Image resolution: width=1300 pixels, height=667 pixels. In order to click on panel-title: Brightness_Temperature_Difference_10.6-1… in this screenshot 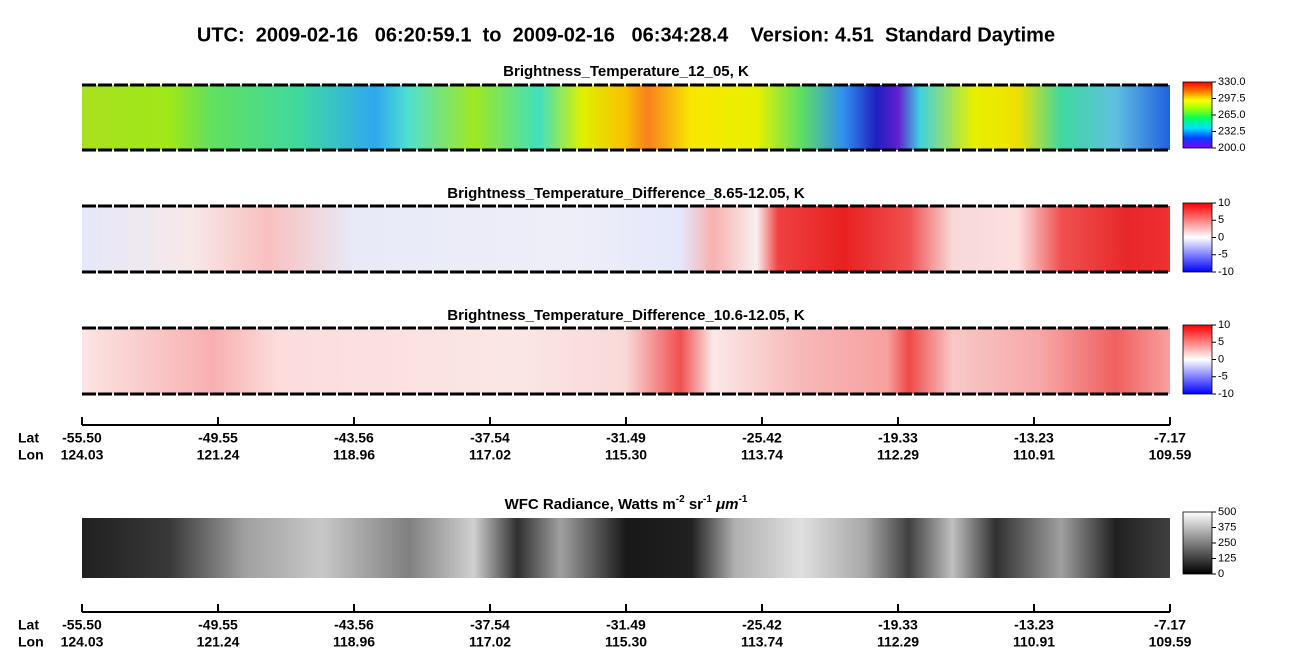, I will do `click(626, 315)`.